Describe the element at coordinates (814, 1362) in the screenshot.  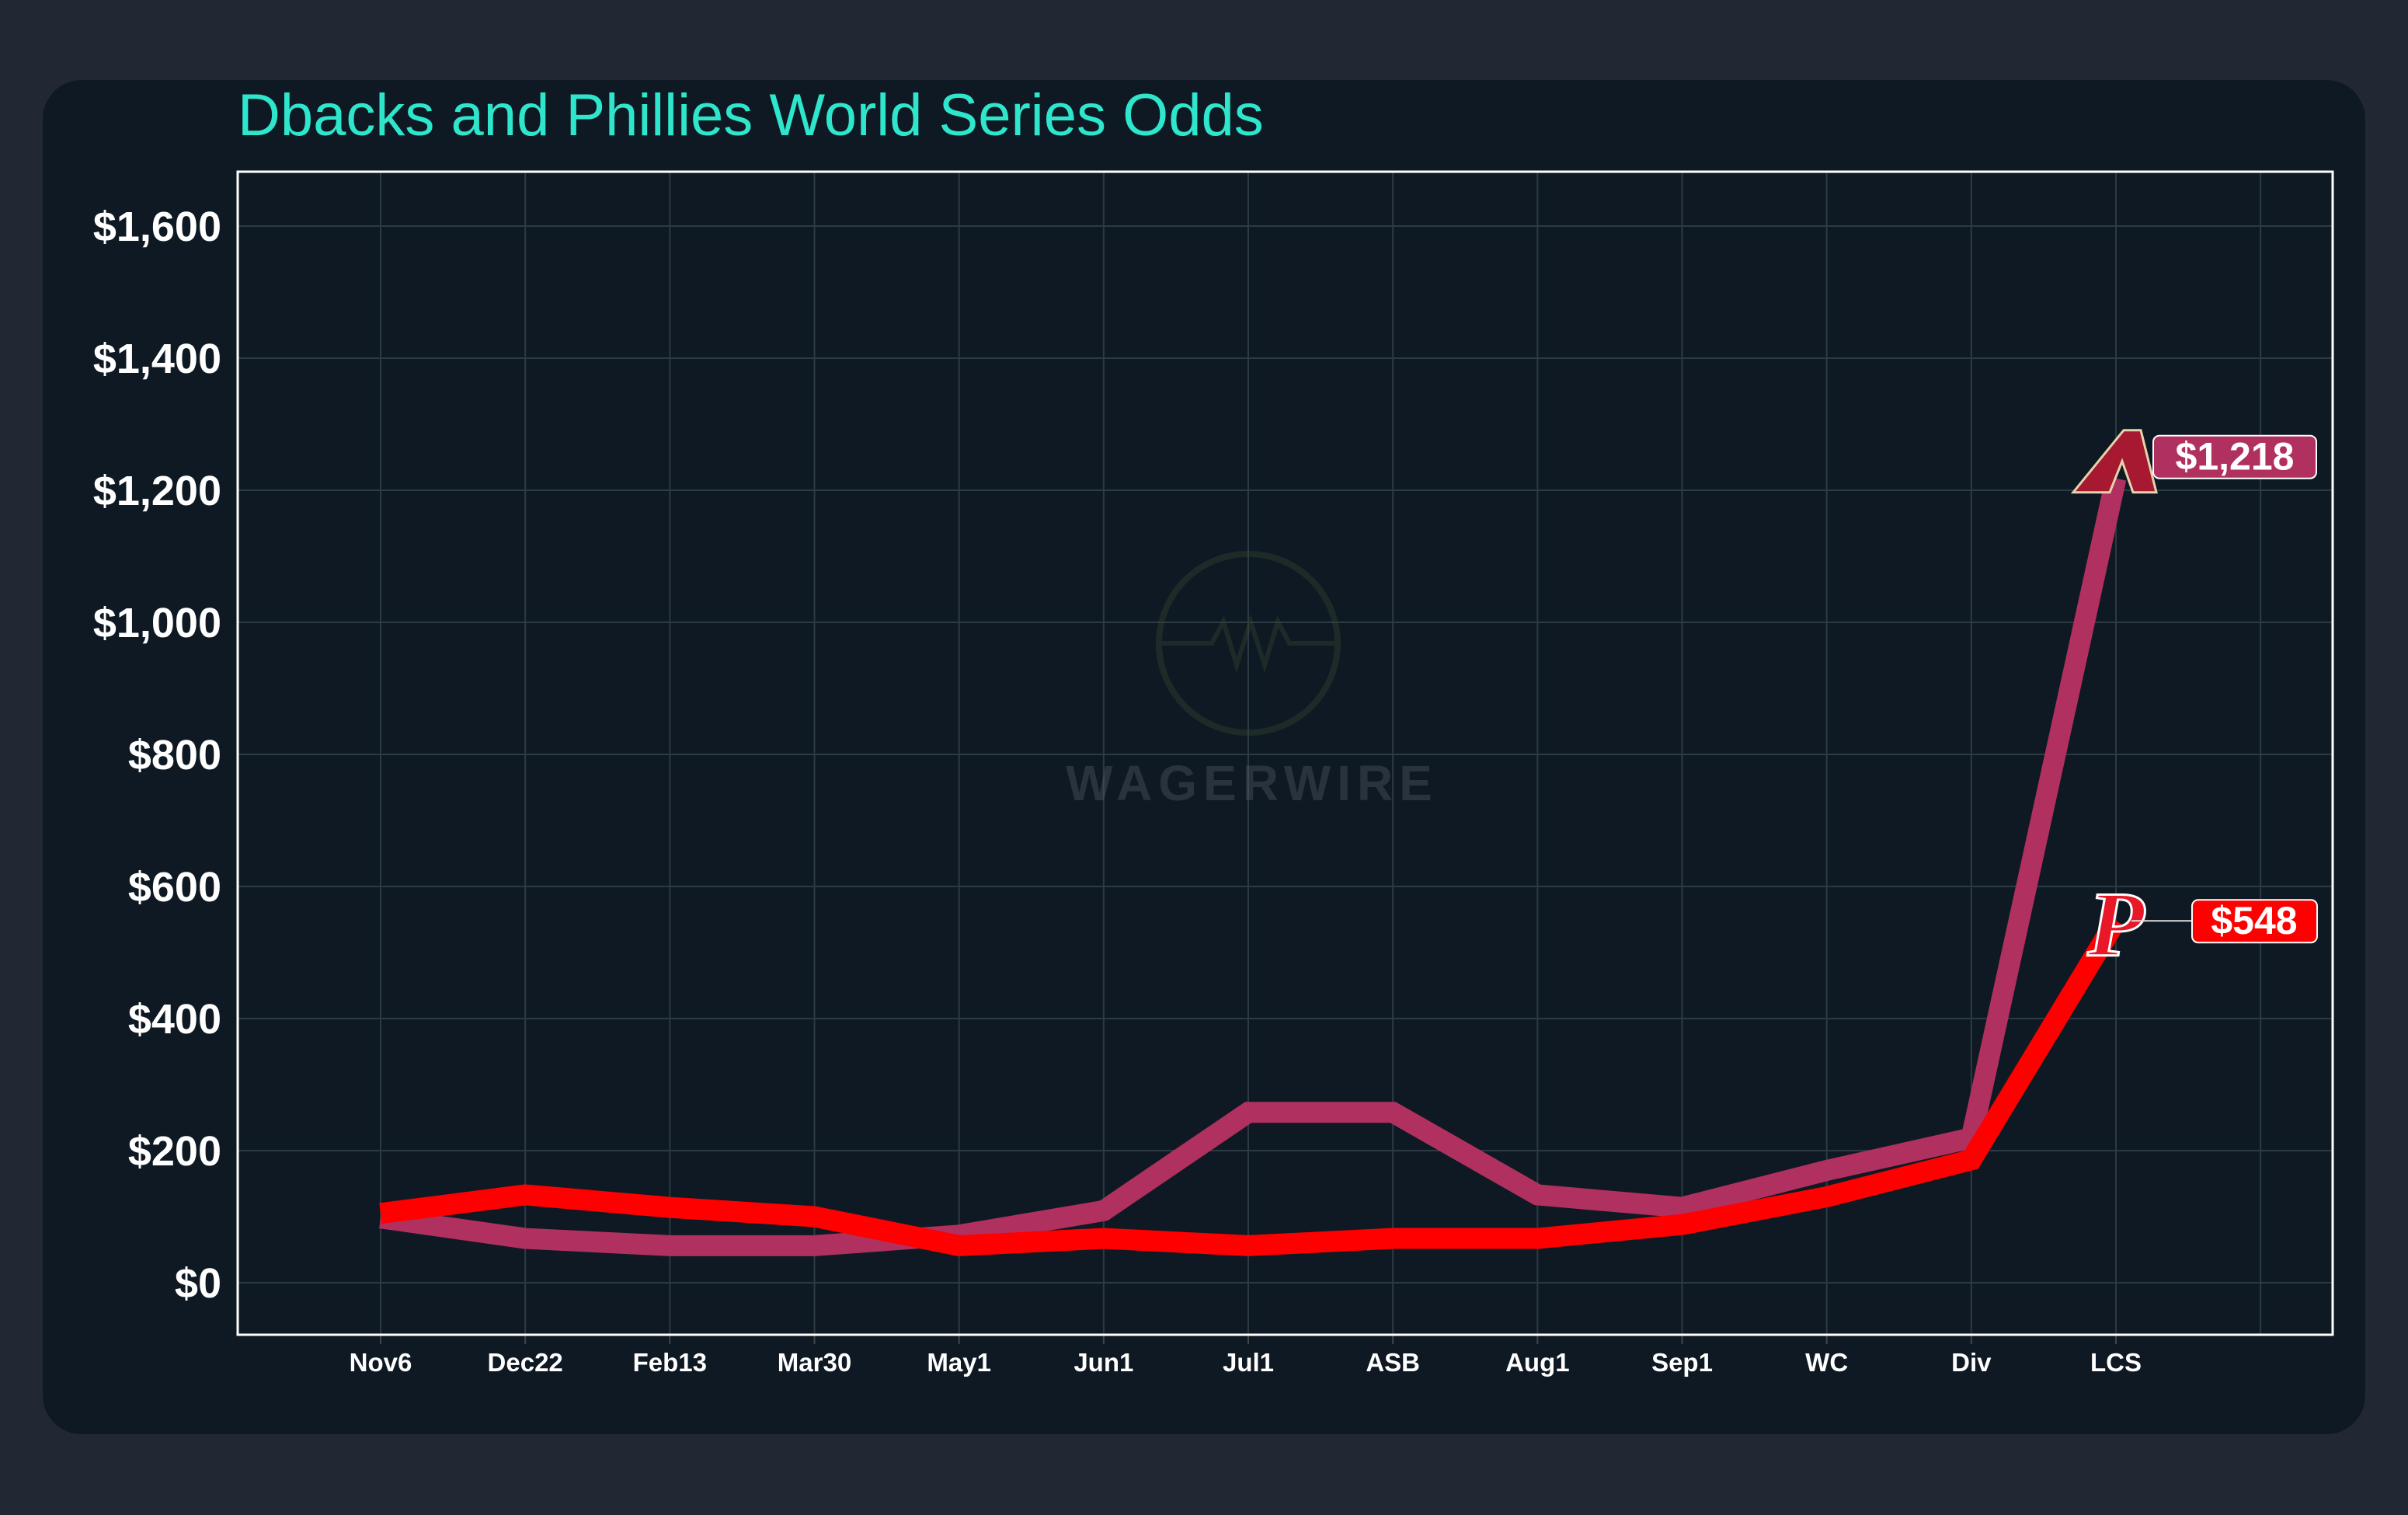
I see `x-tick-label: Mar30` at that location.